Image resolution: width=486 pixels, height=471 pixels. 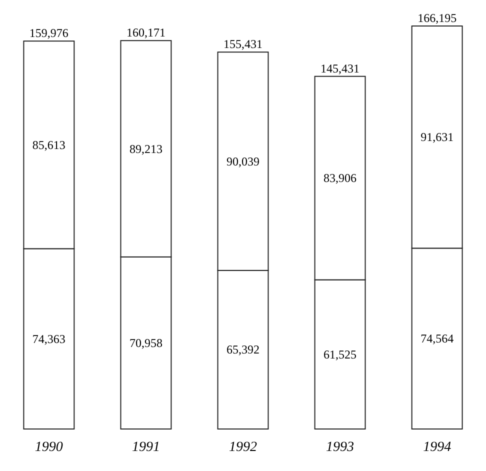 What do you see at coordinates (437, 137) in the screenshot?
I see `data-label: 91,631` at bounding box center [437, 137].